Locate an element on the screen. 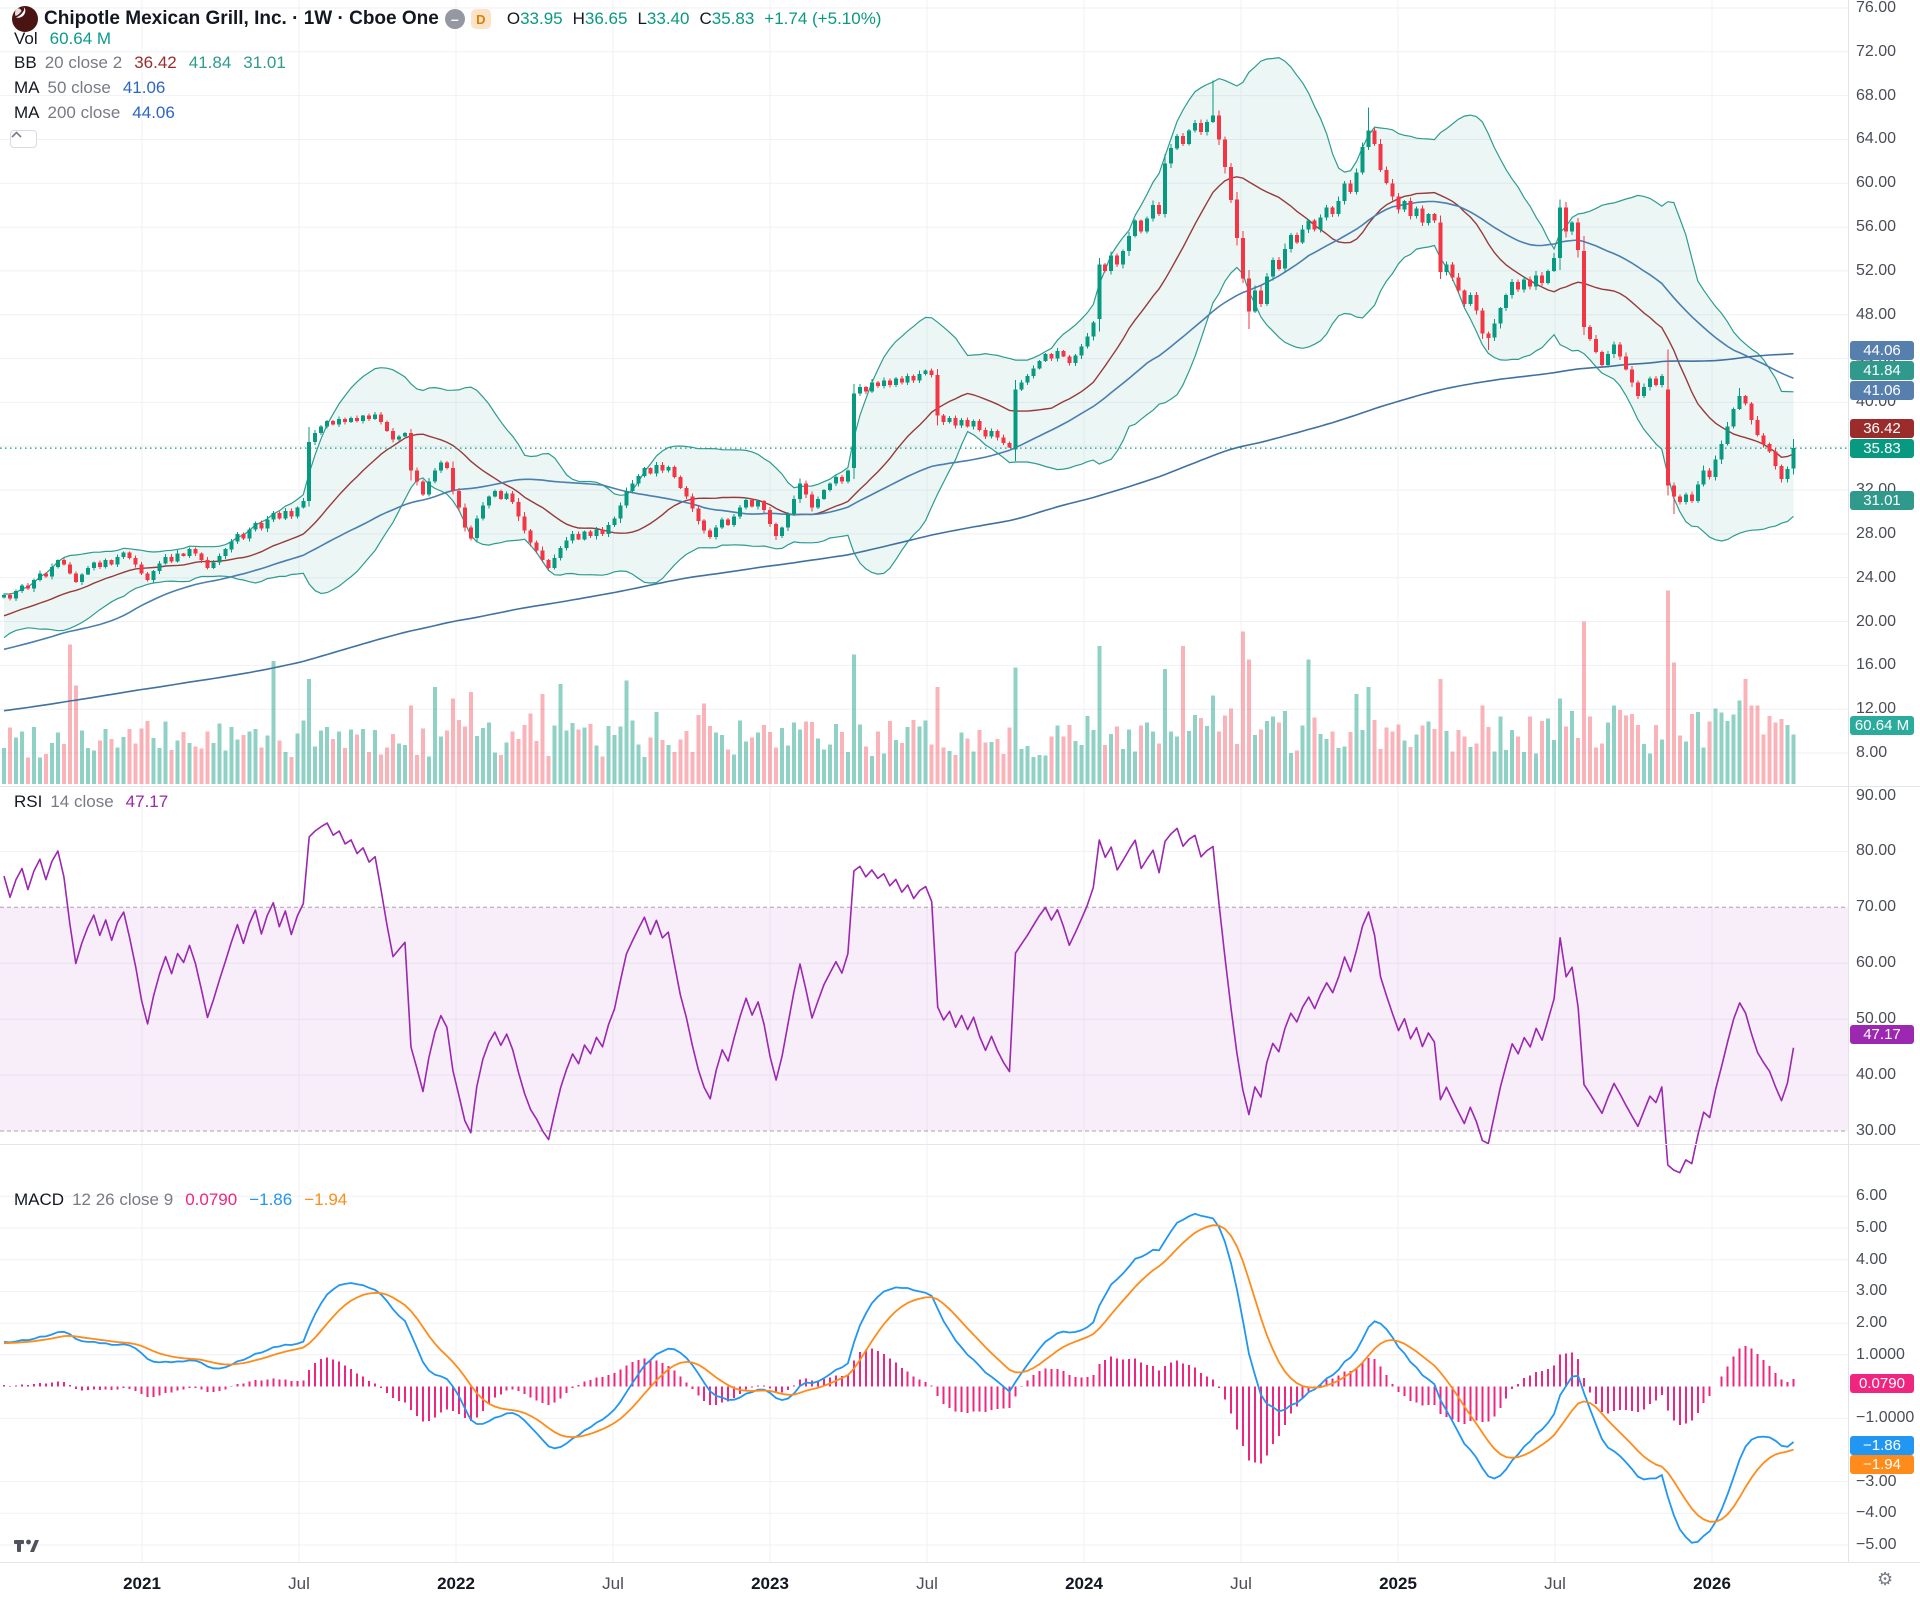  rsi-axis-label: 60.00 is located at coordinates (1876, 963).